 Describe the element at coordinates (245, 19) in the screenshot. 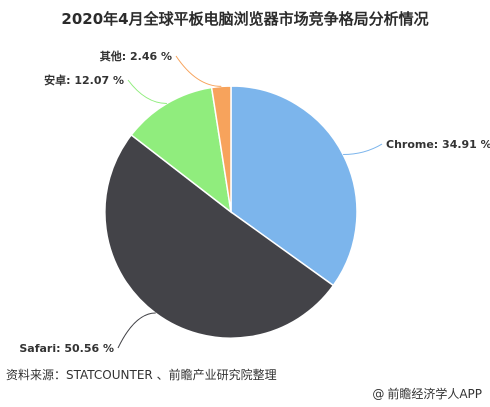

I see `chart-title: 2020年4月全球平板电脑浏览器市场竞争格局分析情况` at that location.